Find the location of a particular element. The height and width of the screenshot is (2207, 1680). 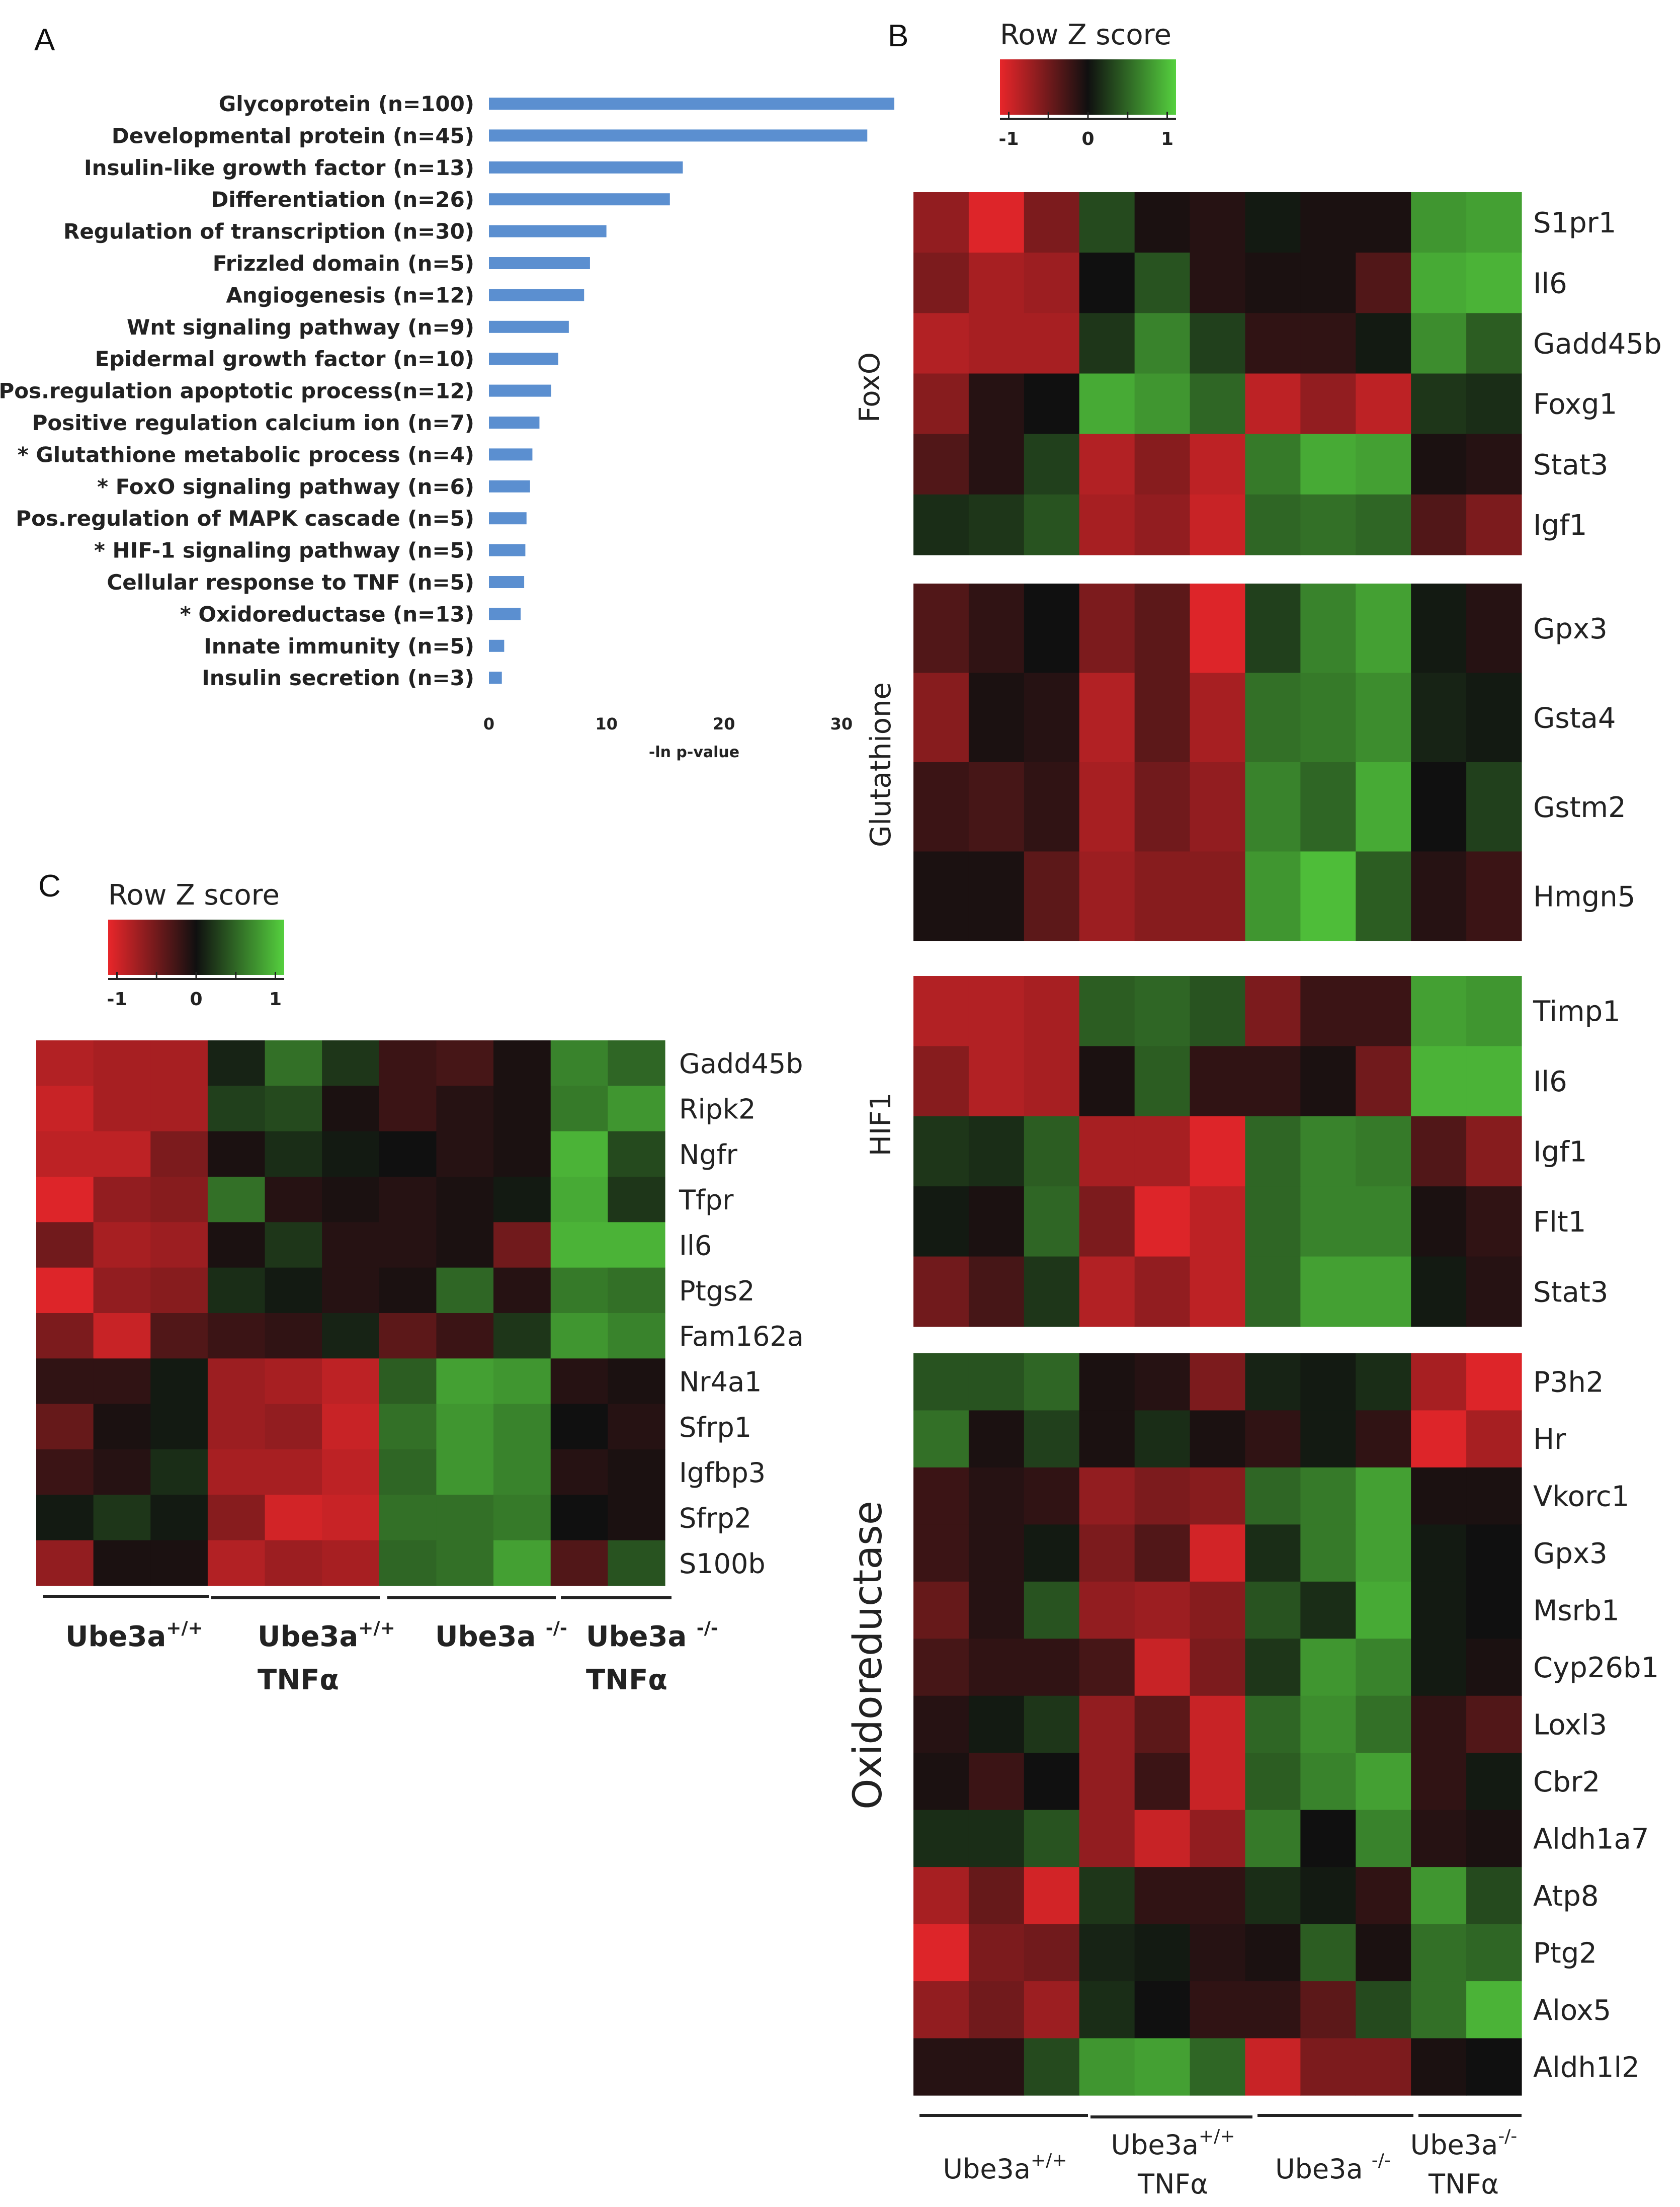

gene-label: Ripk2 is located at coordinates (717, 1109).